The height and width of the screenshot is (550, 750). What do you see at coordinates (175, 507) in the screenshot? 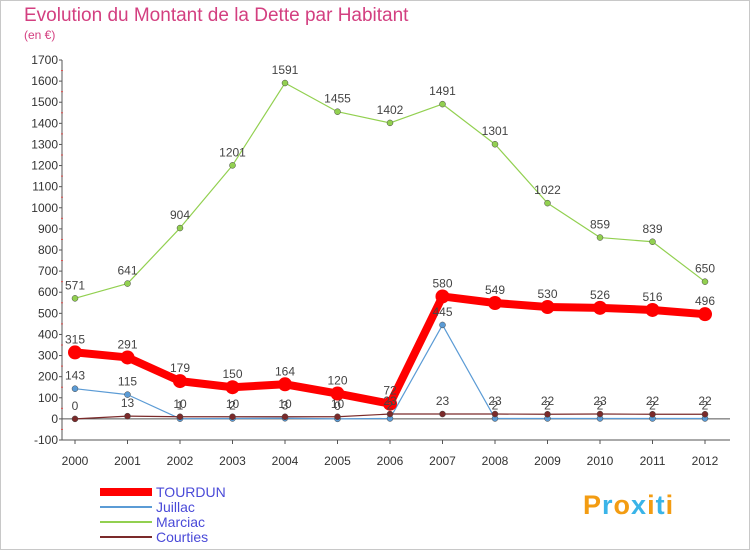
I see `legend-label: Juillac` at bounding box center [175, 507].